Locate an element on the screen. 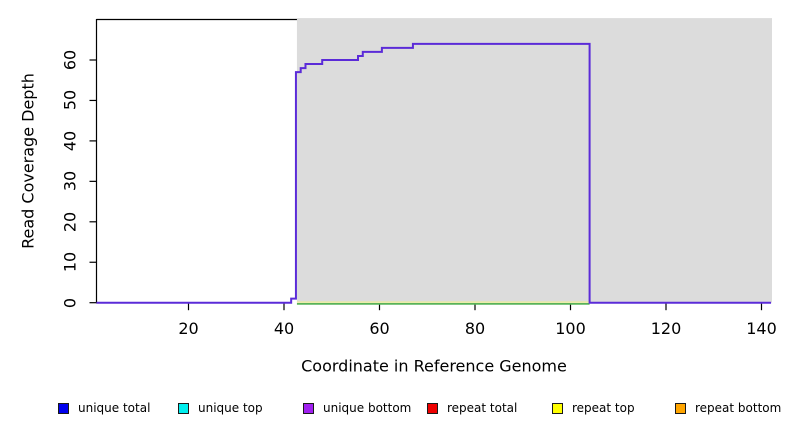 The width and height of the screenshot is (792, 432). legend-item-unique-total: unique total is located at coordinates (104, 408).